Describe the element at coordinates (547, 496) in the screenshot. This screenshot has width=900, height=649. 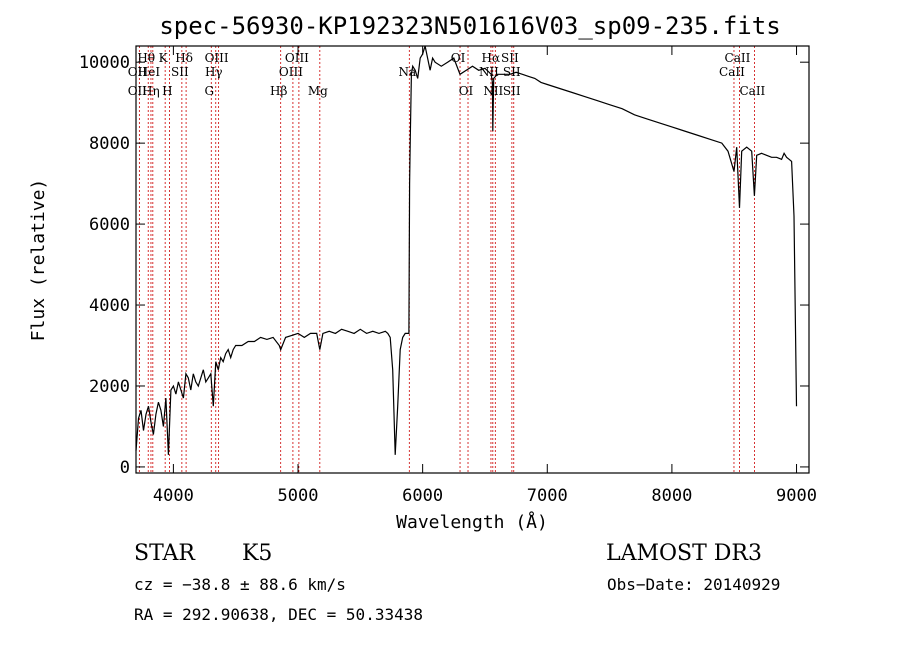
I see `x-tick-label: 7000` at that location.